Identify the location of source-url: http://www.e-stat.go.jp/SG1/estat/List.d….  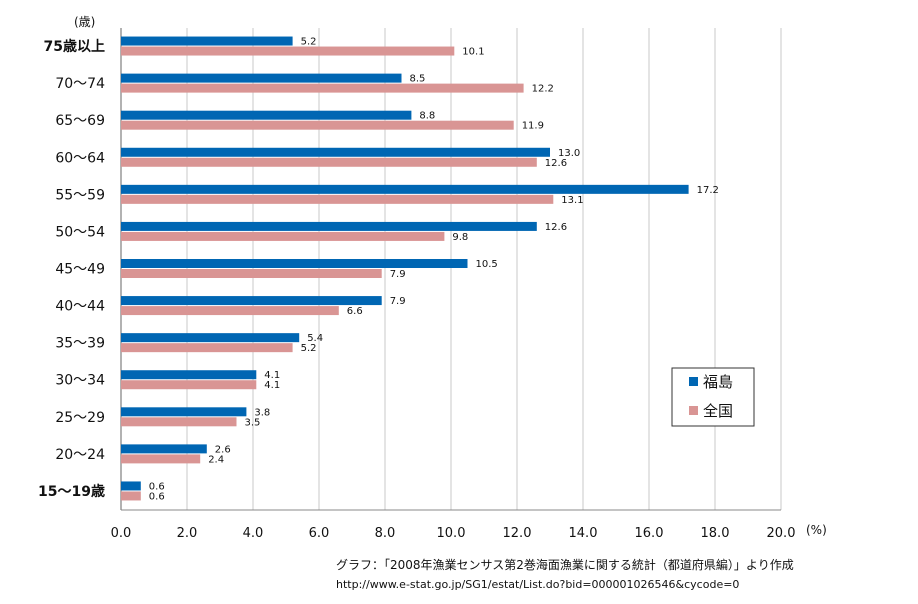
(538, 584).